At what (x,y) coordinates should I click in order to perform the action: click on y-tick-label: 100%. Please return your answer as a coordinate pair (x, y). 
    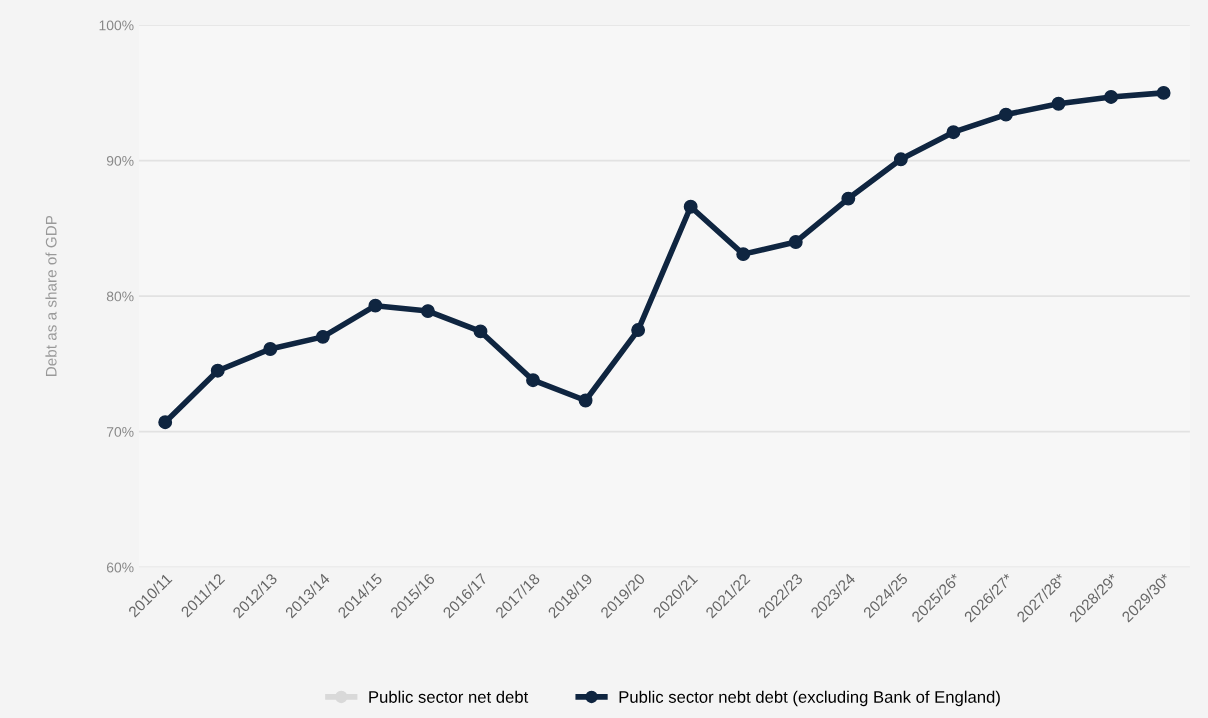
    Looking at the image, I should click on (116, 25).